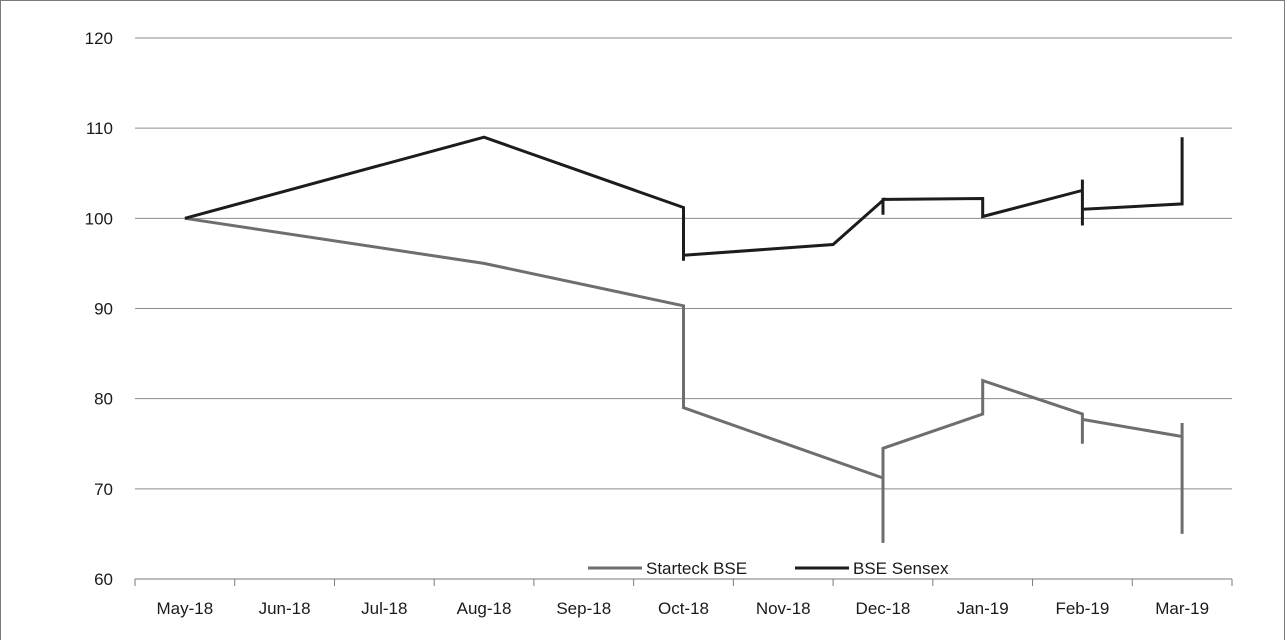  What do you see at coordinates (1182, 608) in the screenshot?
I see `x-tick-label: Mar-19` at bounding box center [1182, 608].